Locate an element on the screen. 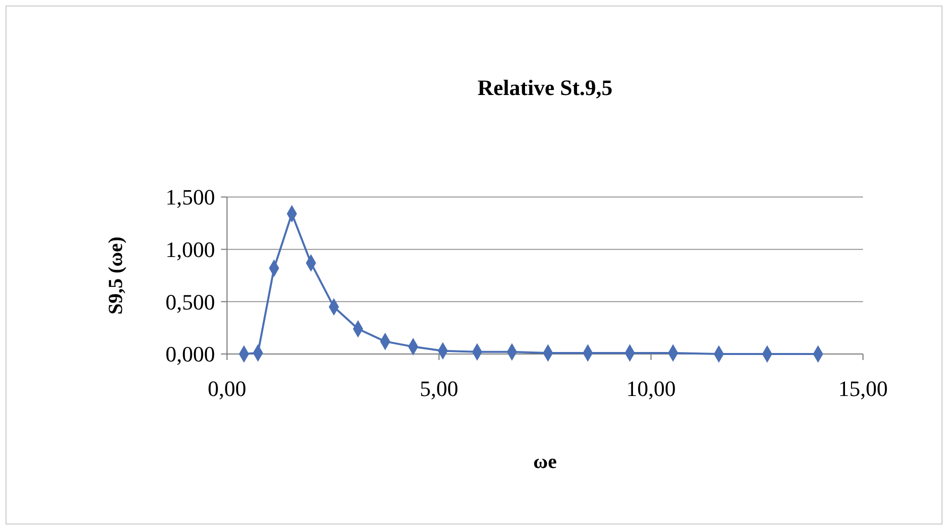  x-tick-label: 0,00 is located at coordinates (227, 388).